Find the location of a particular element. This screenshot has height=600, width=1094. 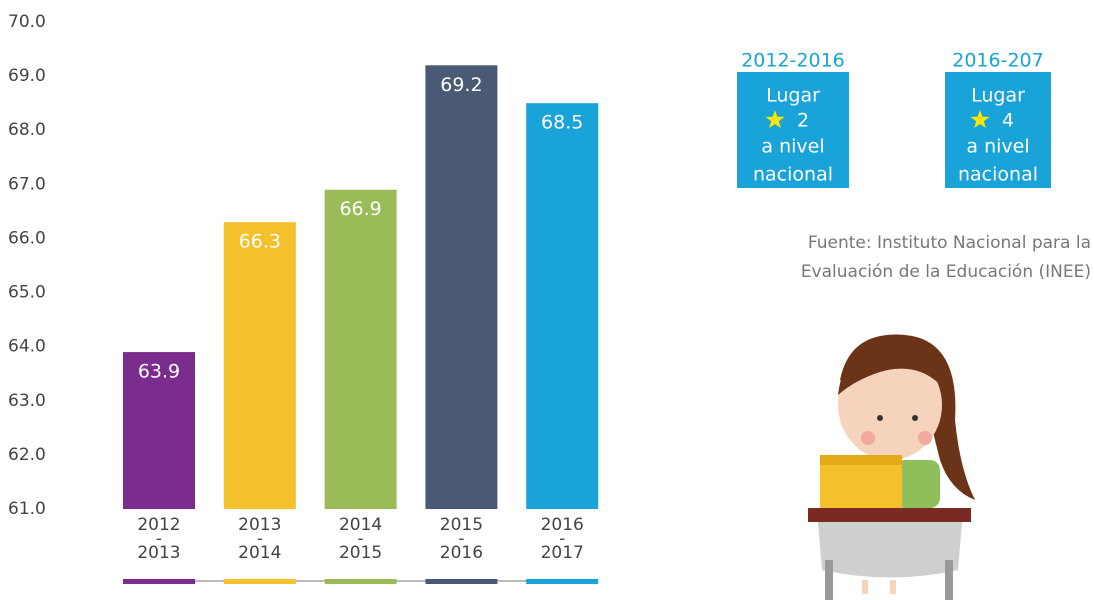

value-label: 68.5 is located at coordinates (562, 123).